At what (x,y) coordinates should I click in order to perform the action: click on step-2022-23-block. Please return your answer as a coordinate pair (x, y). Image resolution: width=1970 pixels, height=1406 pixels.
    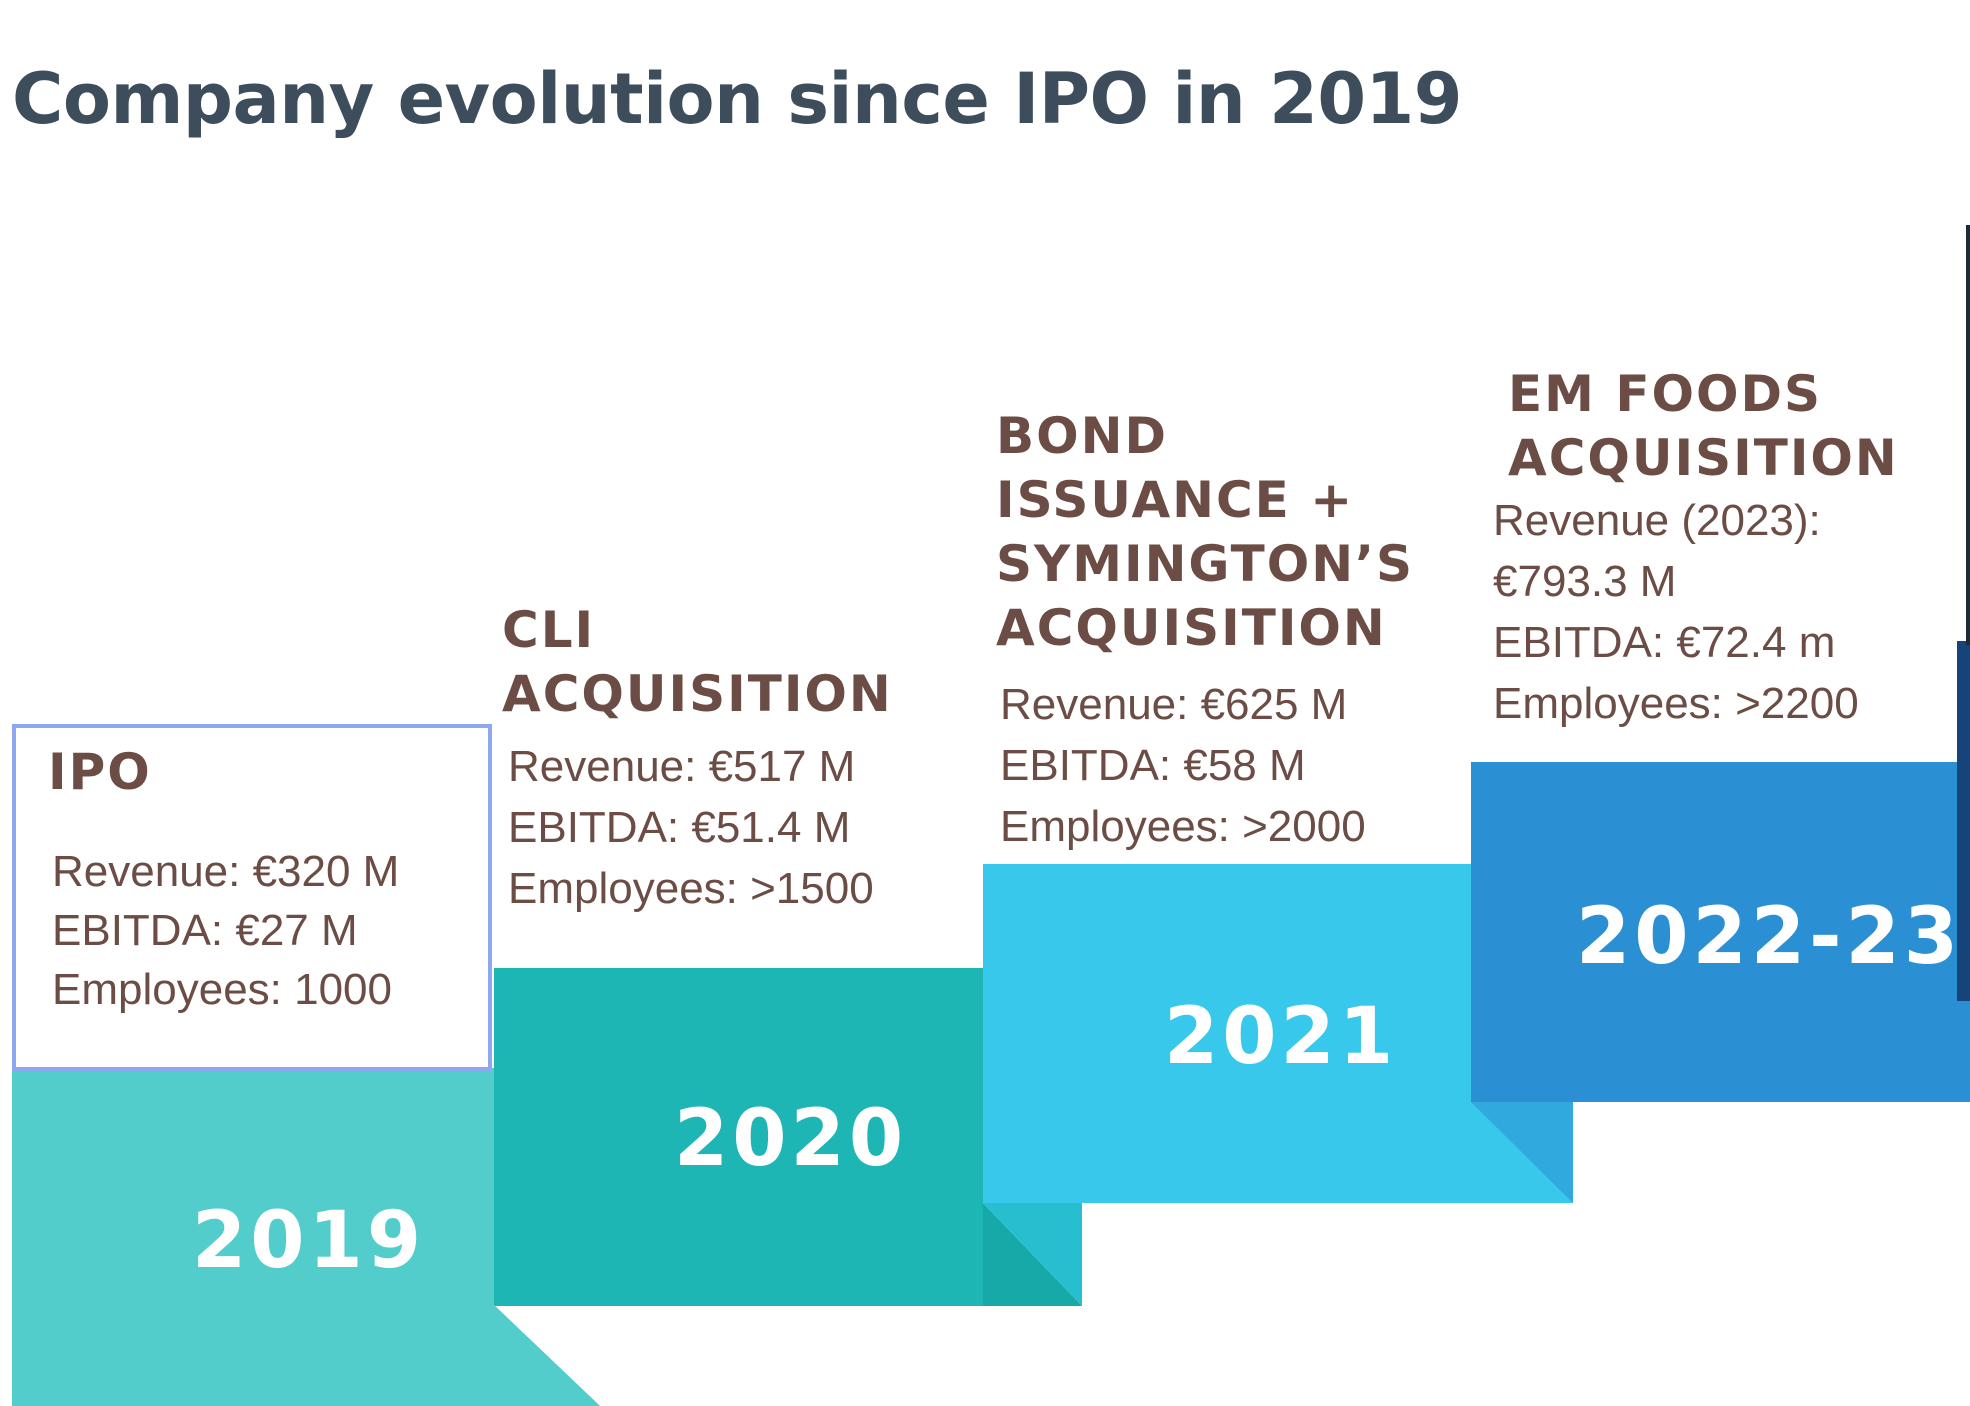
    Looking at the image, I should click on (1720, 932).